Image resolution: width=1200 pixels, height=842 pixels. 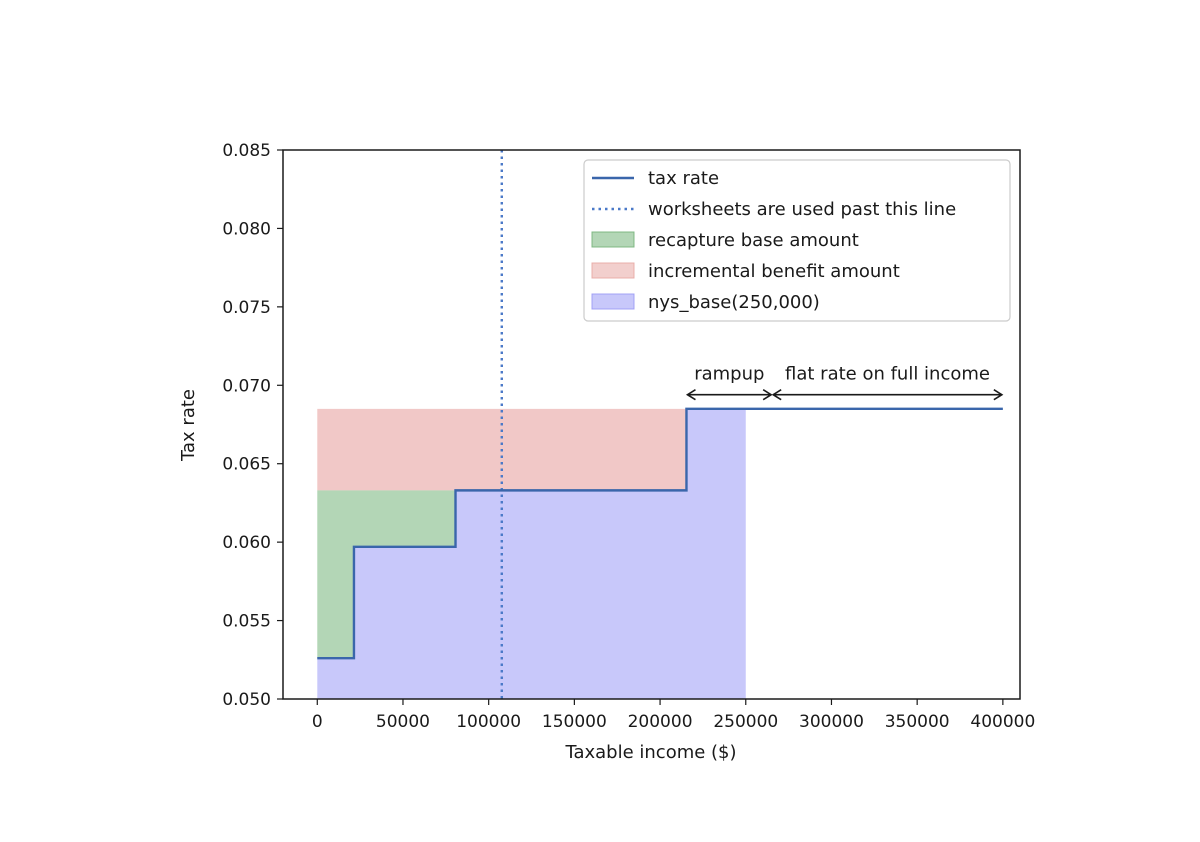 What do you see at coordinates (745, 722) in the screenshot?
I see `x-tick-label: 250000` at bounding box center [745, 722].